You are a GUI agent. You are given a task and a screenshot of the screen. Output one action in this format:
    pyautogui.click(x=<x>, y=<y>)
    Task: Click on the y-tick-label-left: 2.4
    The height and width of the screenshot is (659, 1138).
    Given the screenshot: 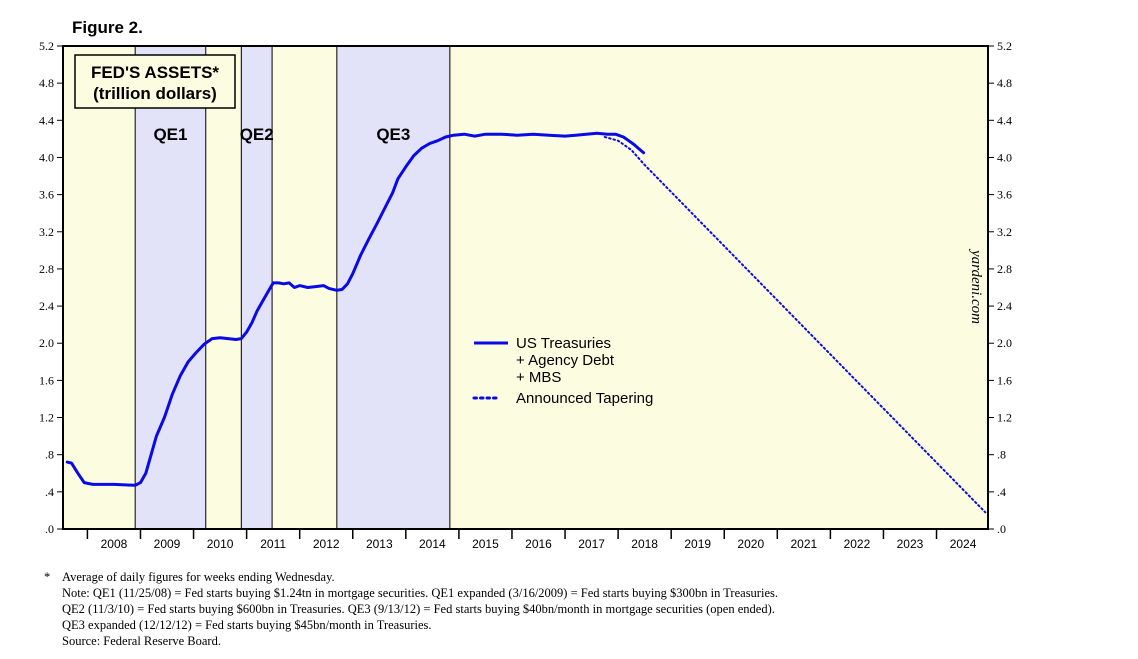 What is the action you would take?
    pyautogui.click(x=46, y=306)
    